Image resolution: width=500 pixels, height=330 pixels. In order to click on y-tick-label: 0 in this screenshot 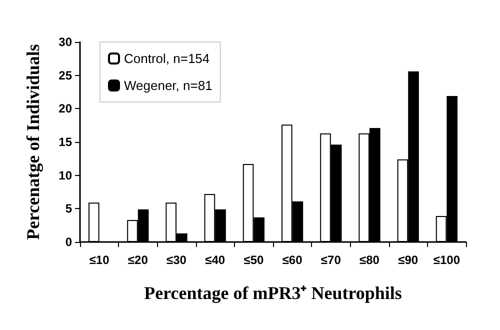, I will do `click(68, 242)`.